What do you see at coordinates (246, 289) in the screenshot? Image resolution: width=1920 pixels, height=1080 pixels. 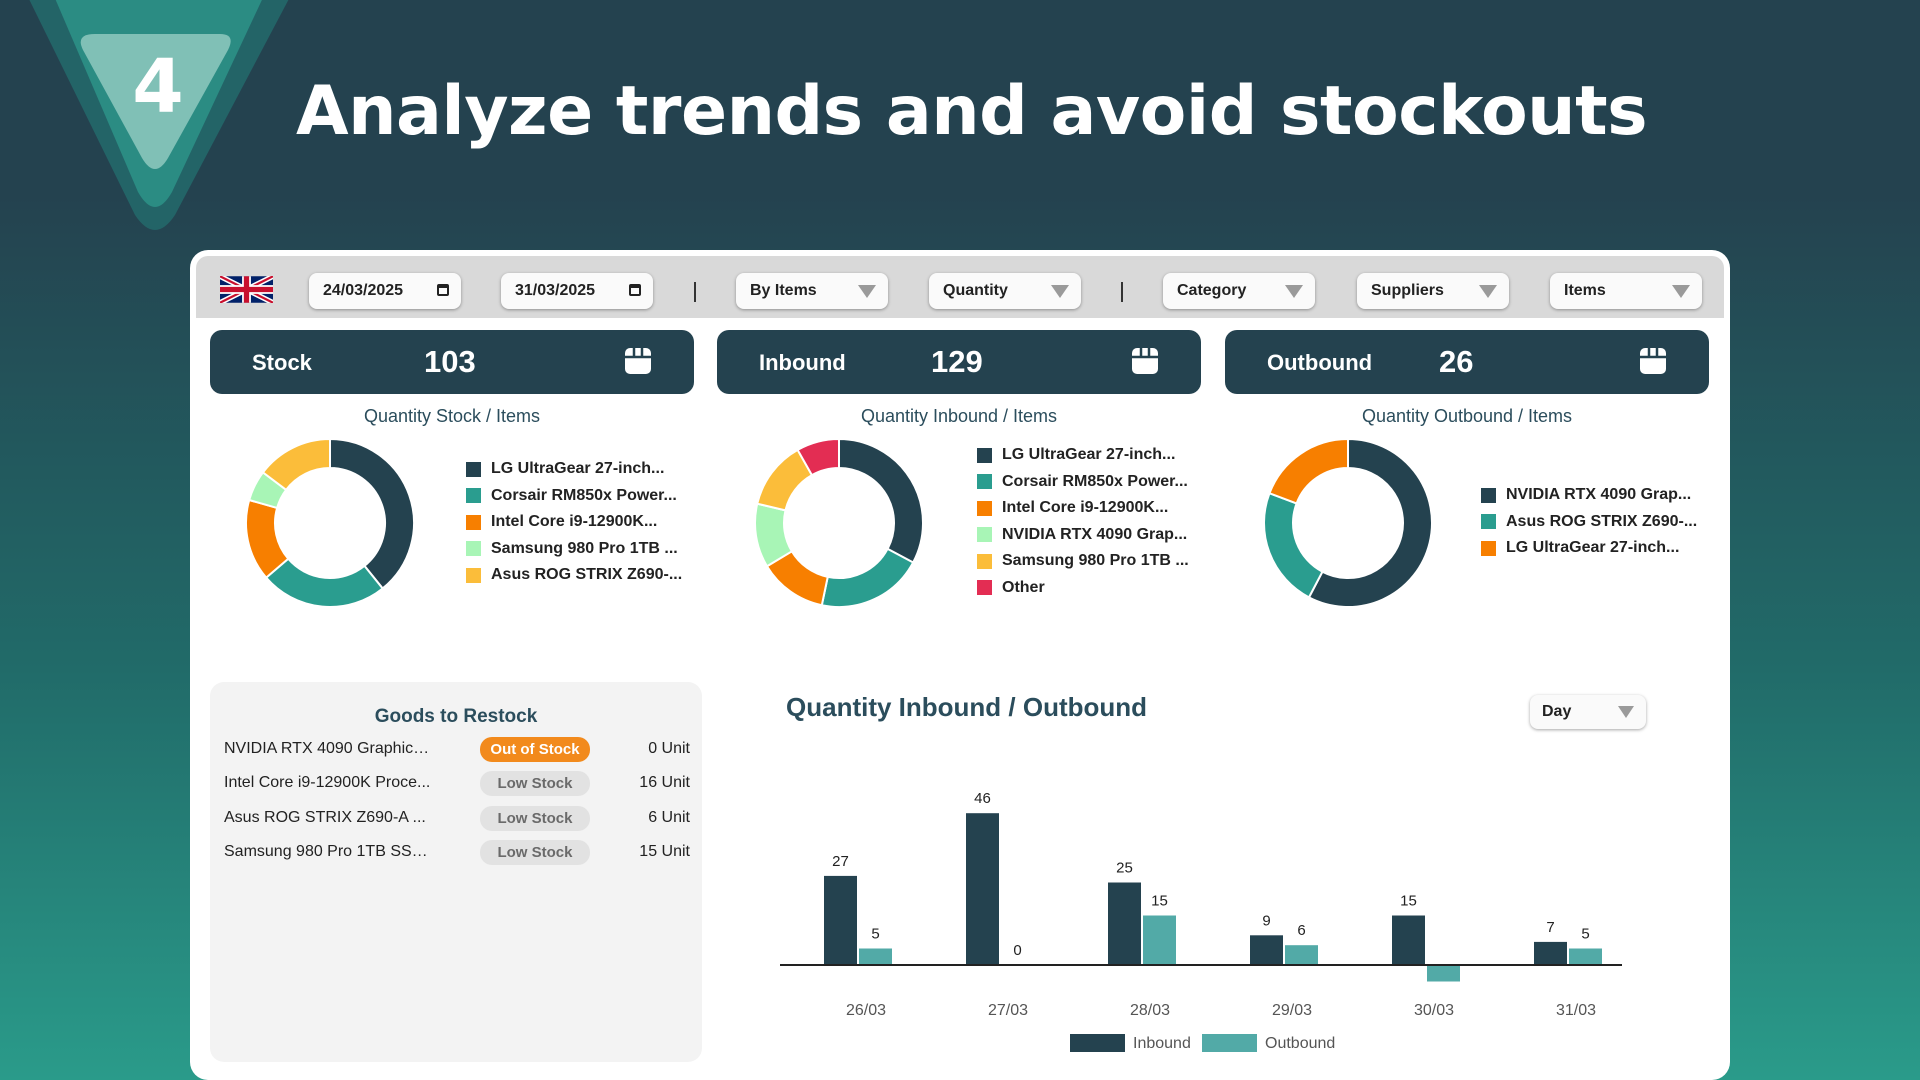 I see `uk-flag-icon` at bounding box center [246, 289].